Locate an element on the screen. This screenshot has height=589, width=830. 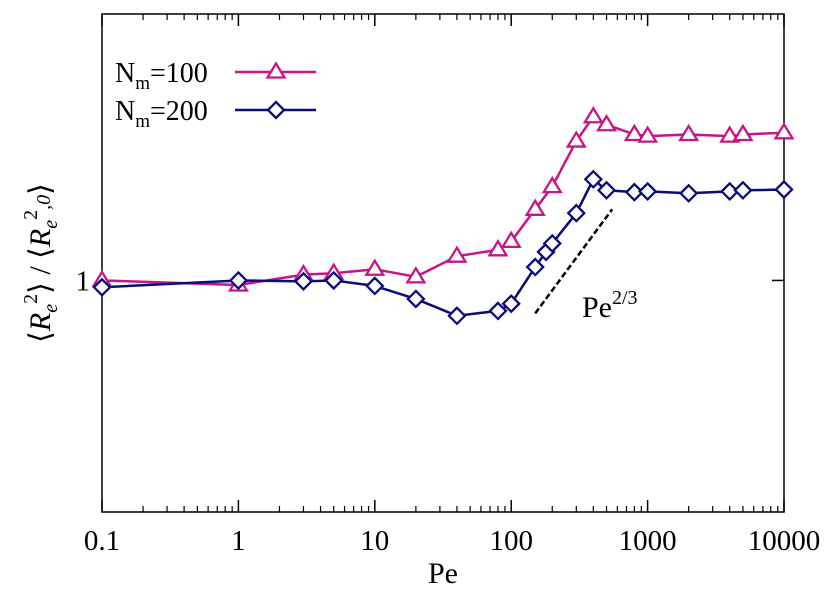
y-axis-label: ⟨Re2⟩ / ⟨Re2,0⟩ is located at coordinates (41, 263).